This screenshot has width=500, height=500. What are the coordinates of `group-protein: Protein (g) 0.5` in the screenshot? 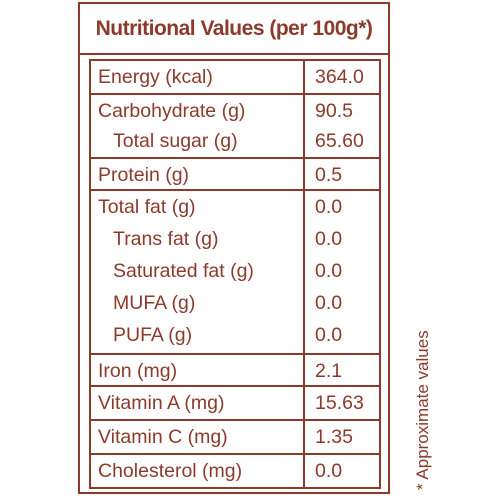 It's located at (235, 175).